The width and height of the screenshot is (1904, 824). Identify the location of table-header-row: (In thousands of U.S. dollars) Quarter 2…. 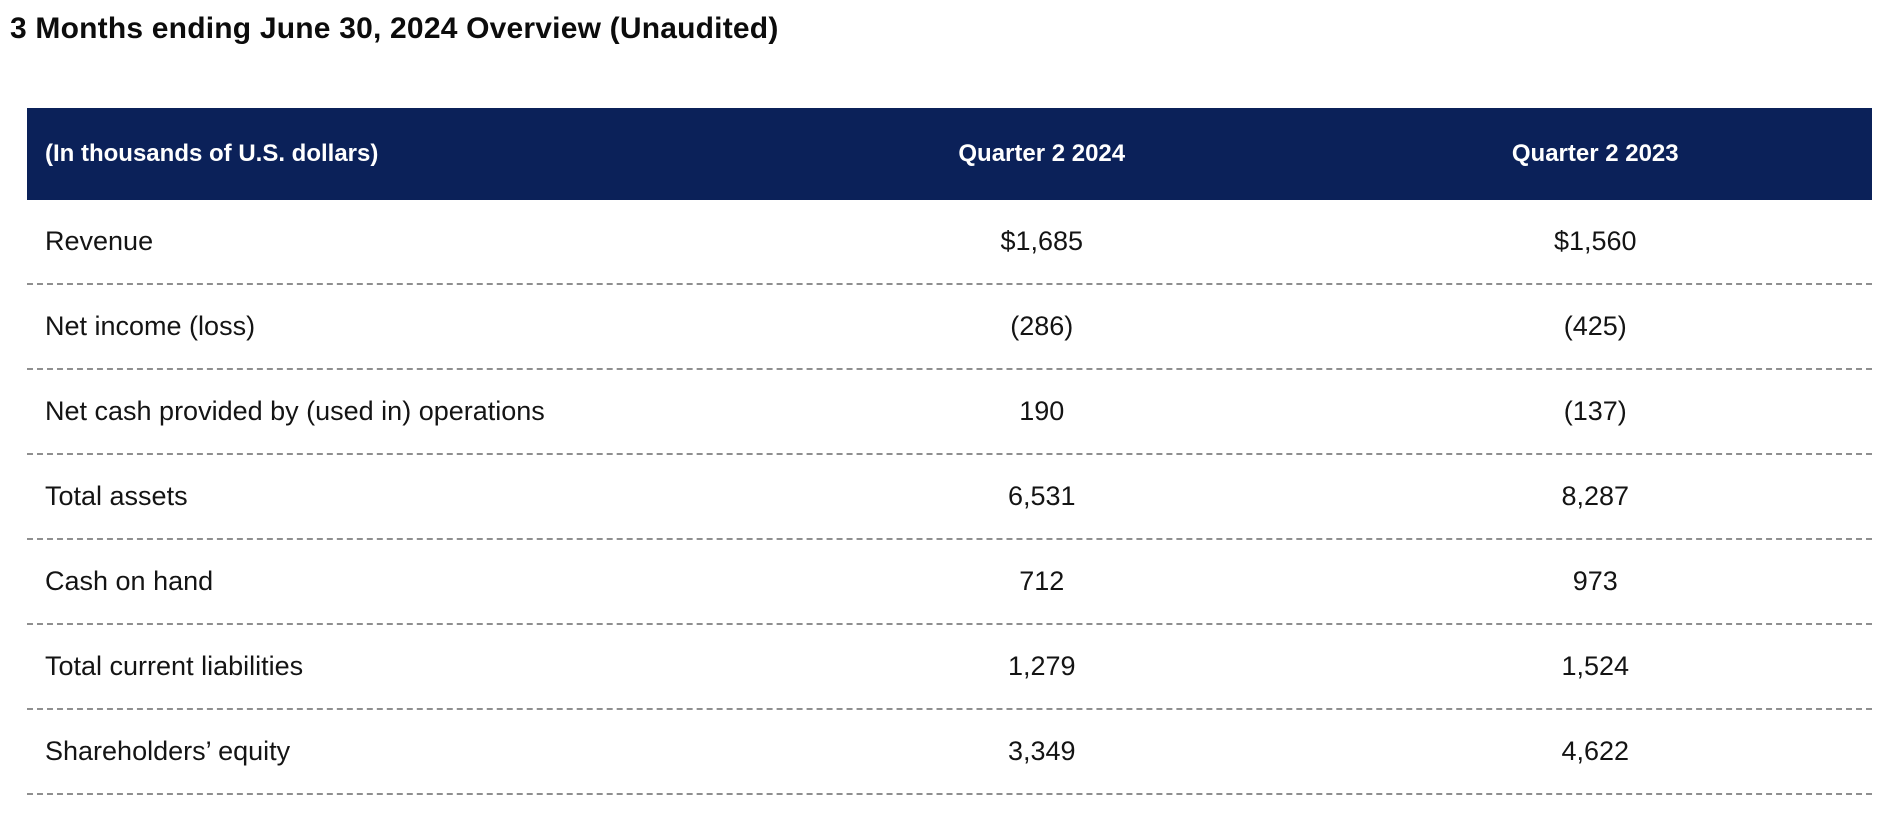
(949, 154).